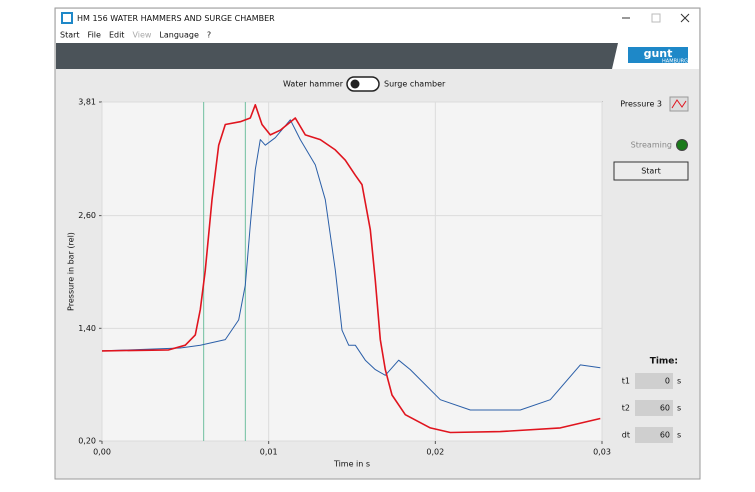 The image size is (755, 492). I want to click on y-tick-label: 2,60, so click(87, 215).